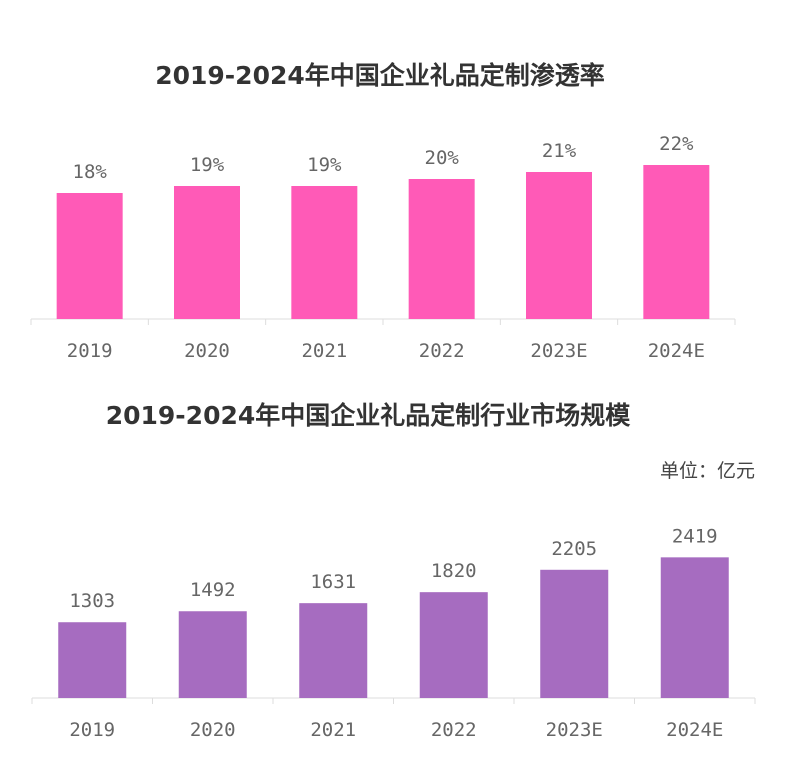 The height and width of the screenshot is (765, 786). I want to click on data-label: 22%, so click(676, 144).